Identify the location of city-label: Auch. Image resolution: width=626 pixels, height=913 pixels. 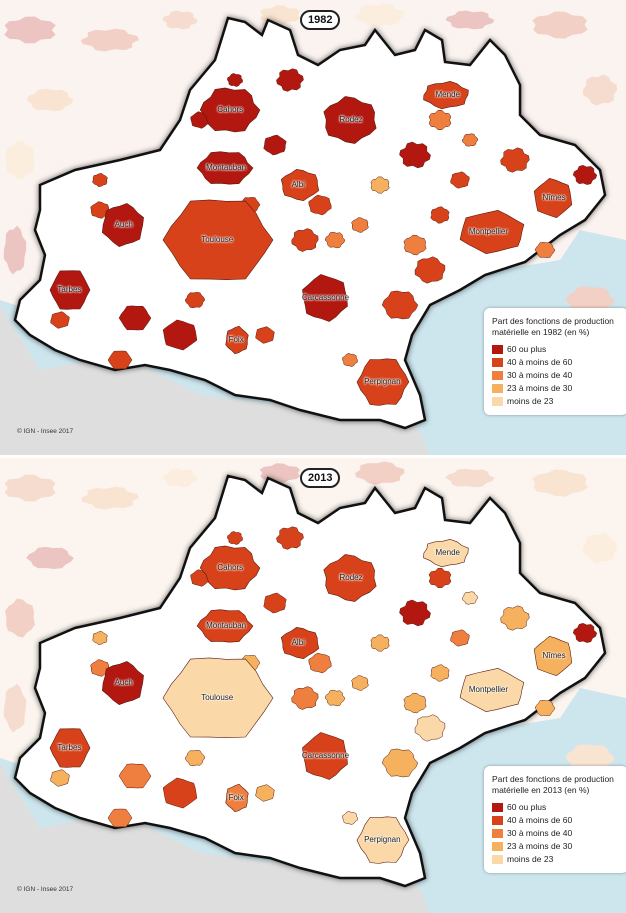
(123, 224).